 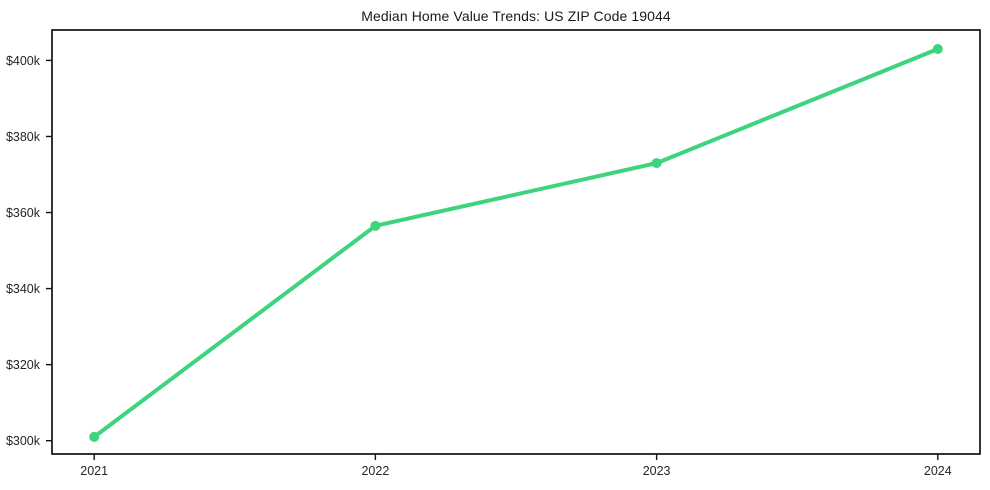 What do you see at coordinates (657, 471) in the screenshot?
I see `x-tick-label: 2023` at bounding box center [657, 471].